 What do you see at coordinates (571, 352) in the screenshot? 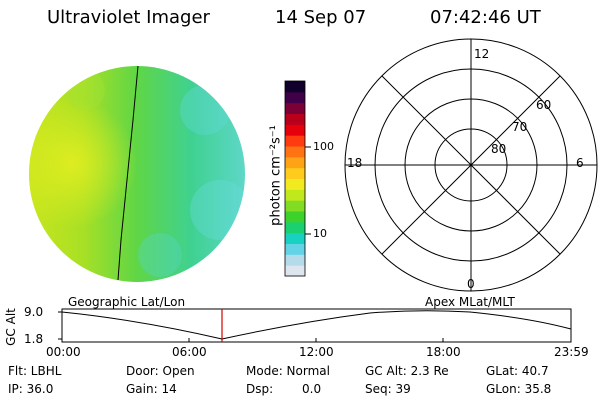
I see `x-tick-2359: 23:59` at bounding box center [571, 352].